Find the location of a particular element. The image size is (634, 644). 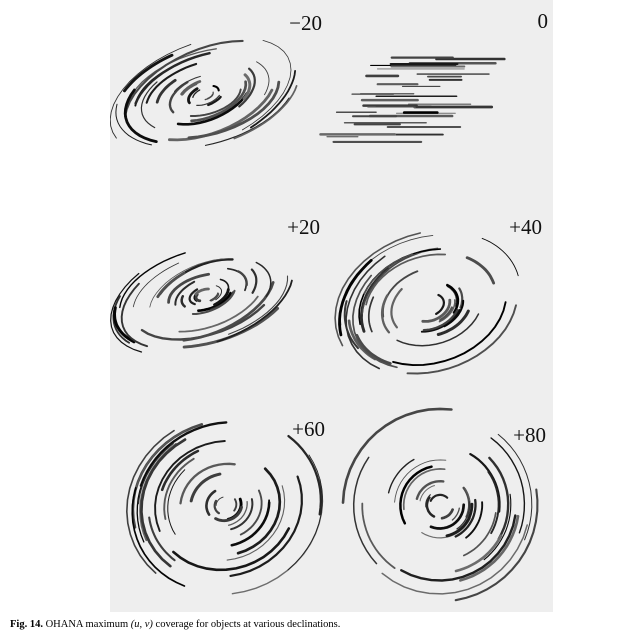

declination-label: +40 is located at coordinates (525, 227).